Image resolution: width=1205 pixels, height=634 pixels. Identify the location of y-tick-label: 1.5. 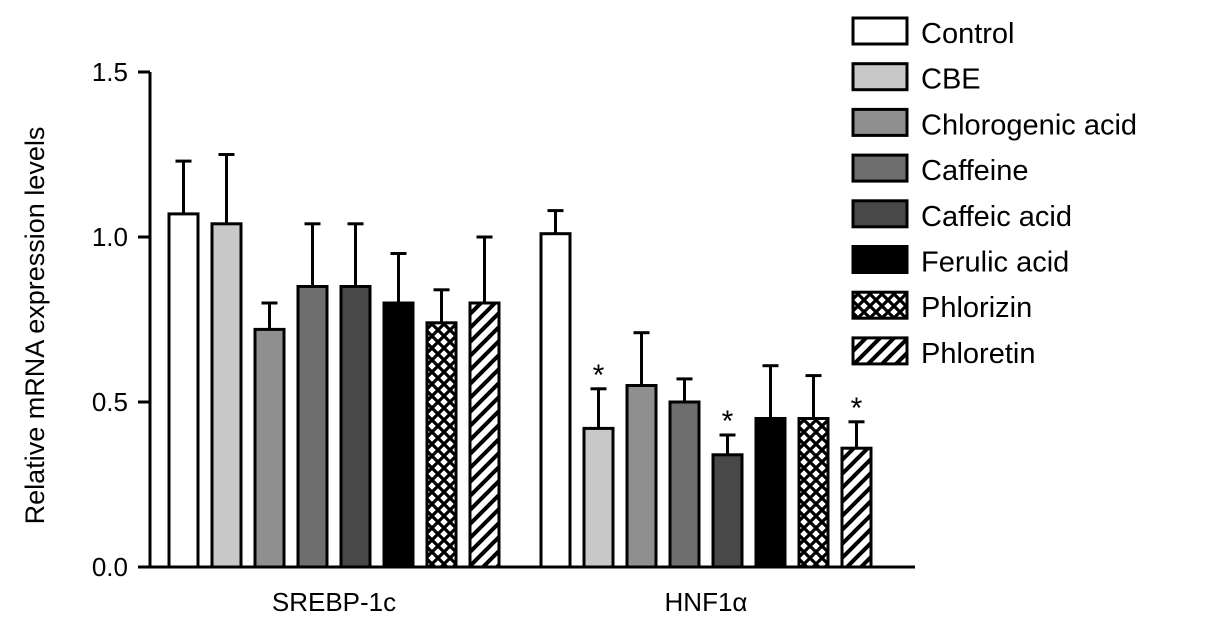
(110, 72).